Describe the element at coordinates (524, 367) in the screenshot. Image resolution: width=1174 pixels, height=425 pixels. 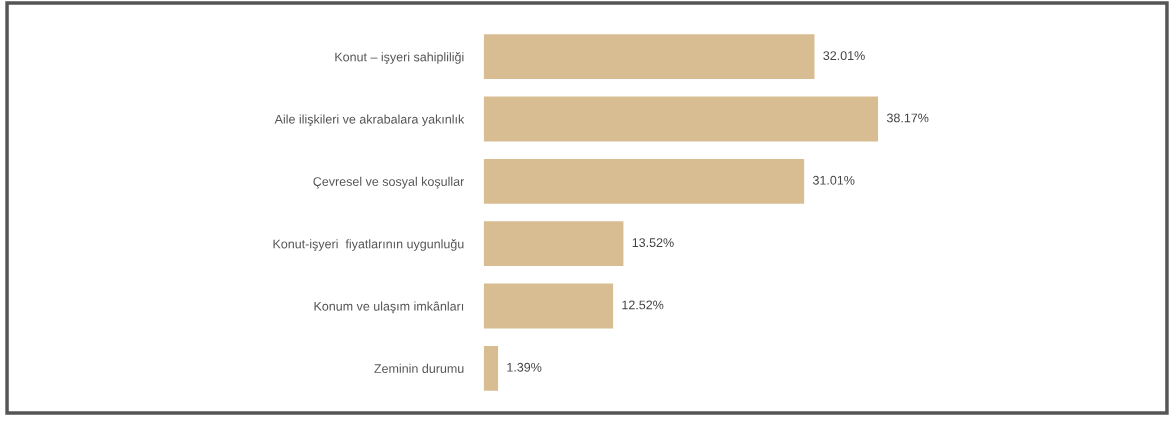
I see `data-label: 1.39%` at that location.